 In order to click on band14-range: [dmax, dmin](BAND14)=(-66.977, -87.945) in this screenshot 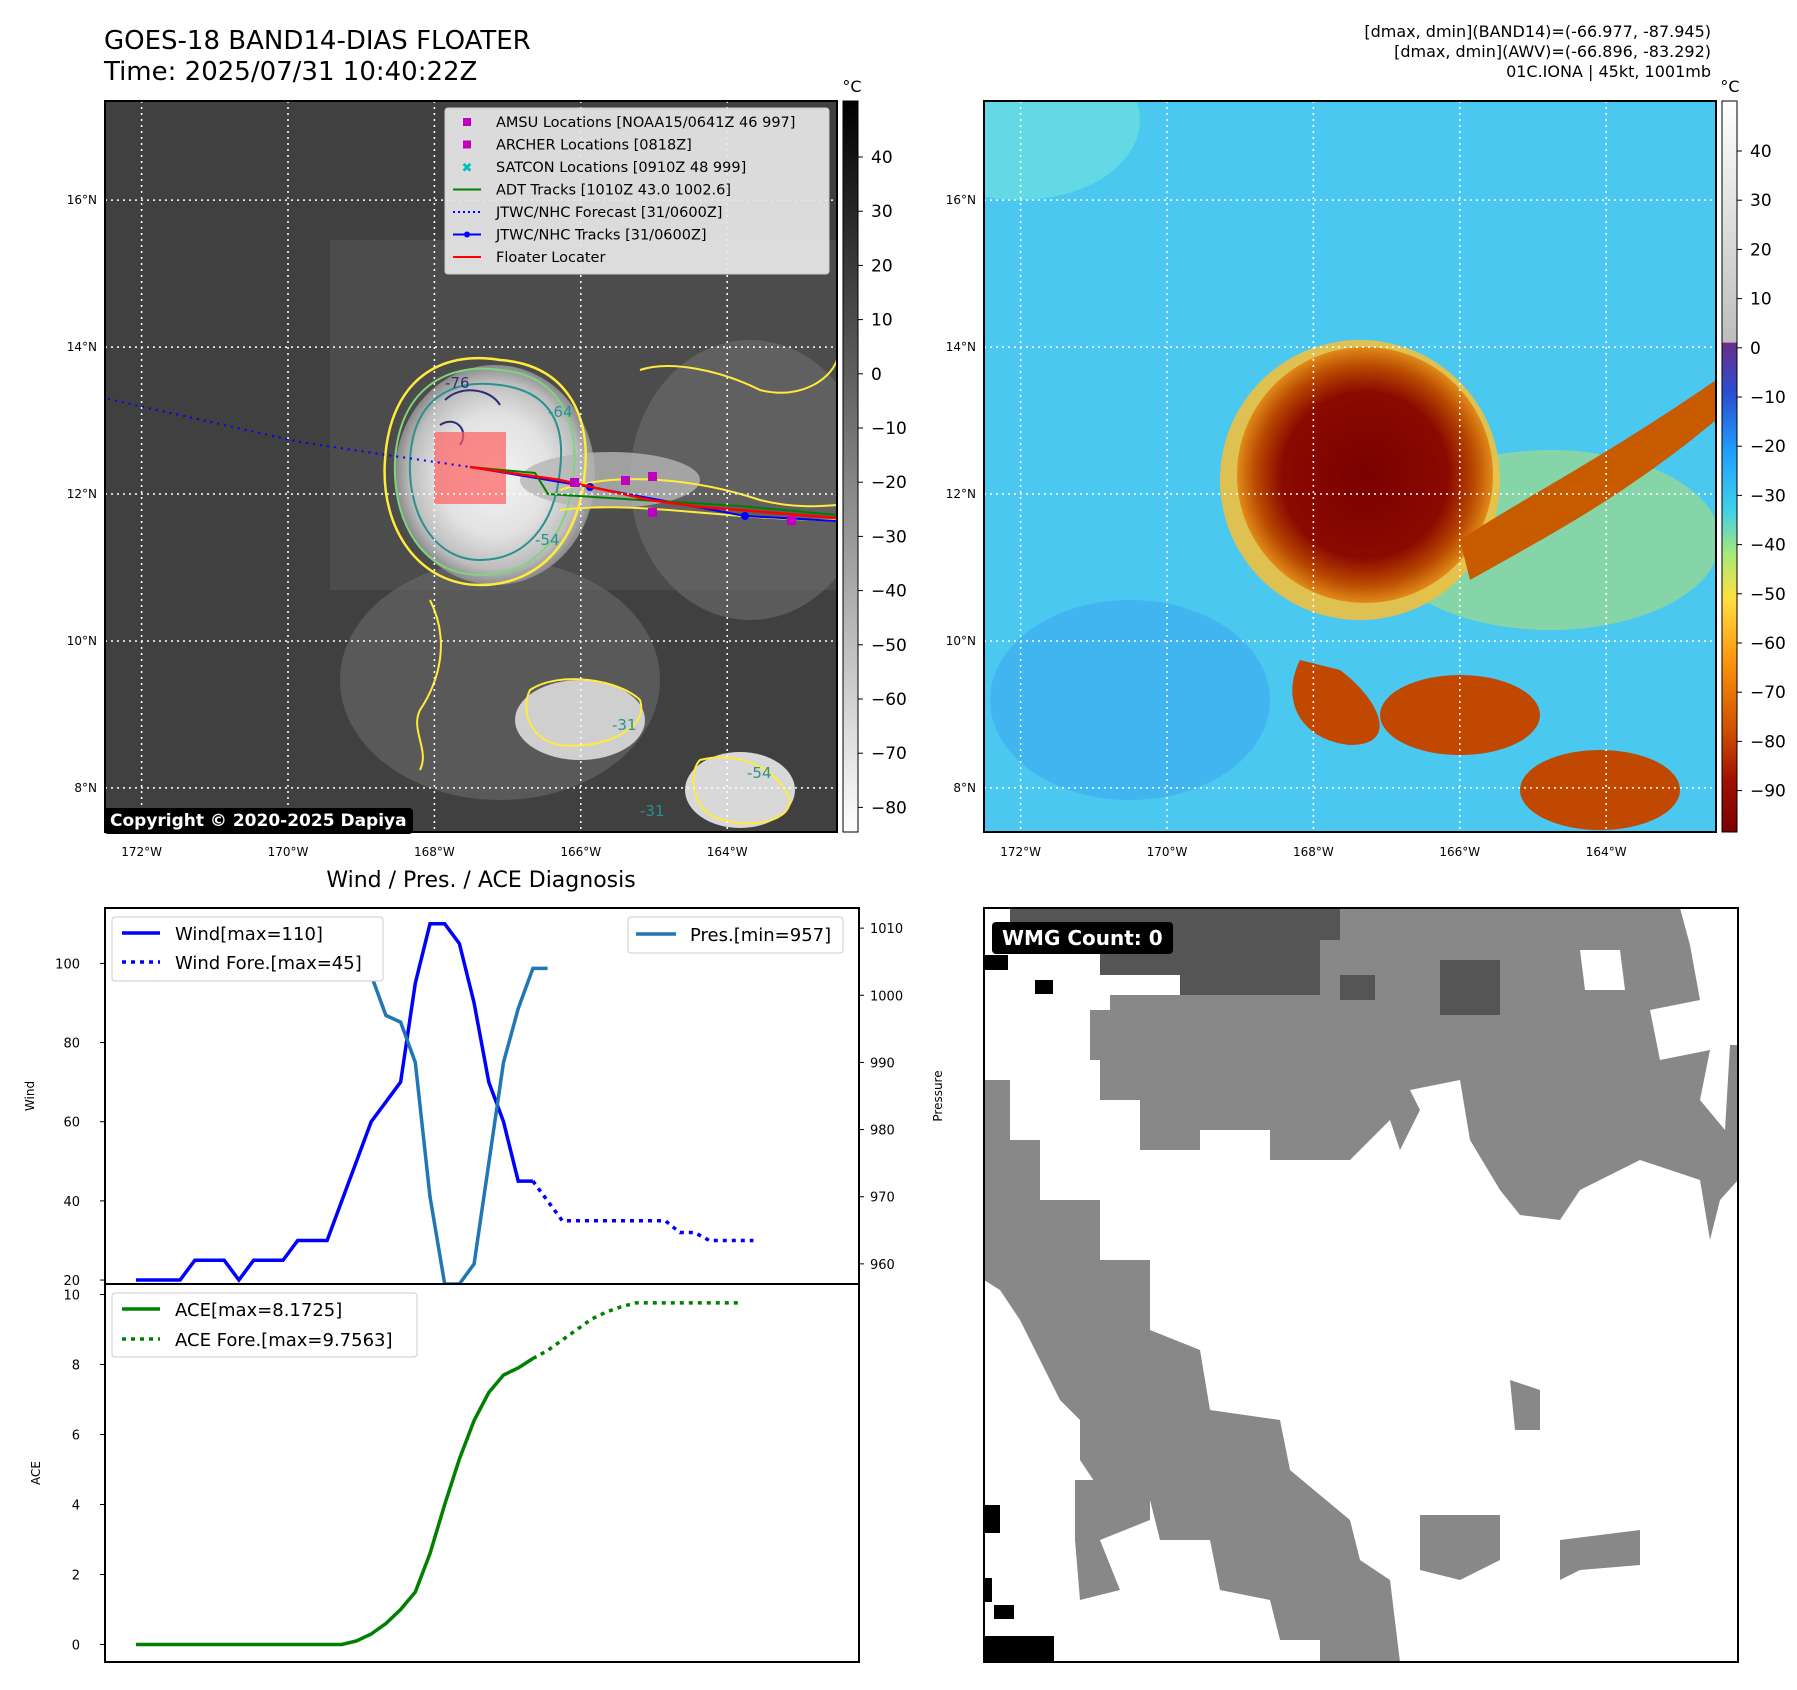, I will do `click(1537, 31)`.